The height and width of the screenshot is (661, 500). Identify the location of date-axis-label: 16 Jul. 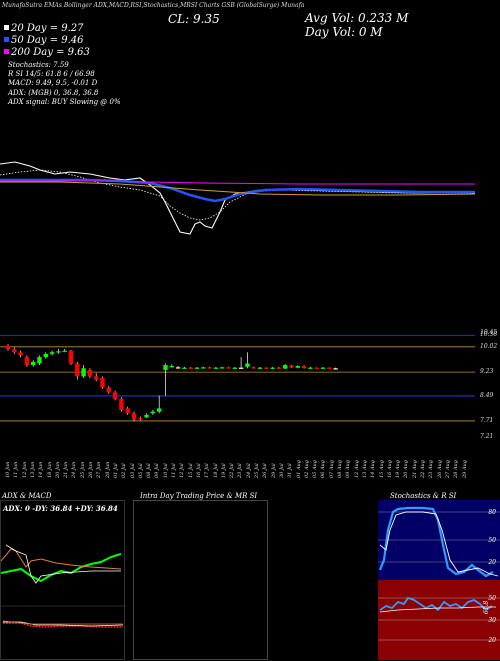
(198, 470).